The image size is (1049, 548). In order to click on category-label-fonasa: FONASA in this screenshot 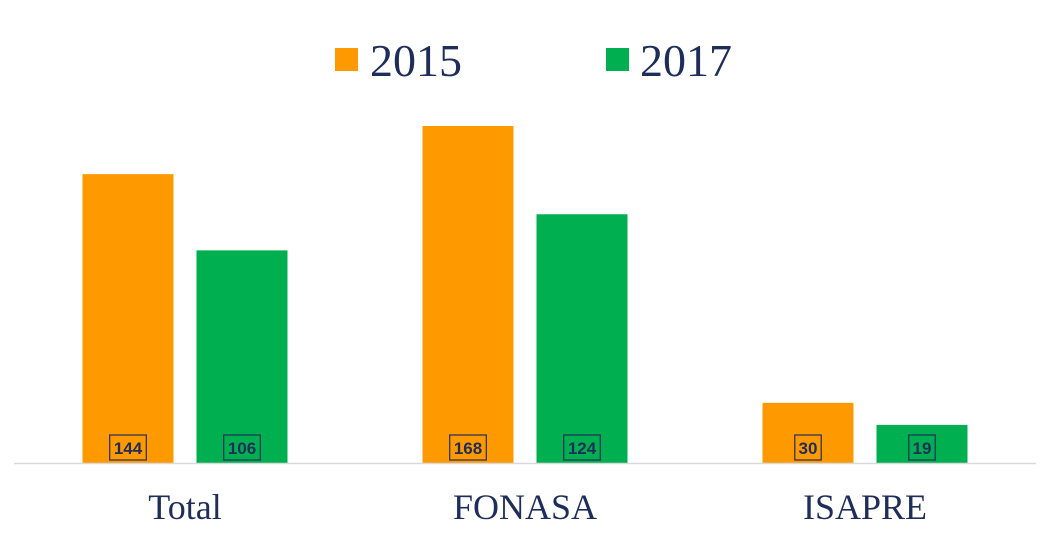, I will do `click(525, 507)`.